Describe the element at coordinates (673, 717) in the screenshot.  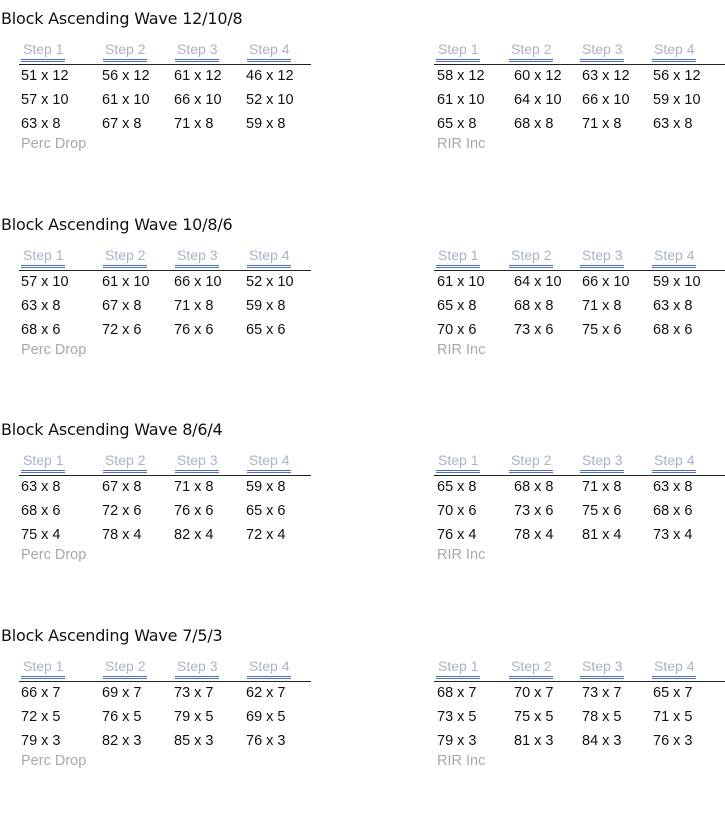
I see `set-cell: 71 x 5` at that location.